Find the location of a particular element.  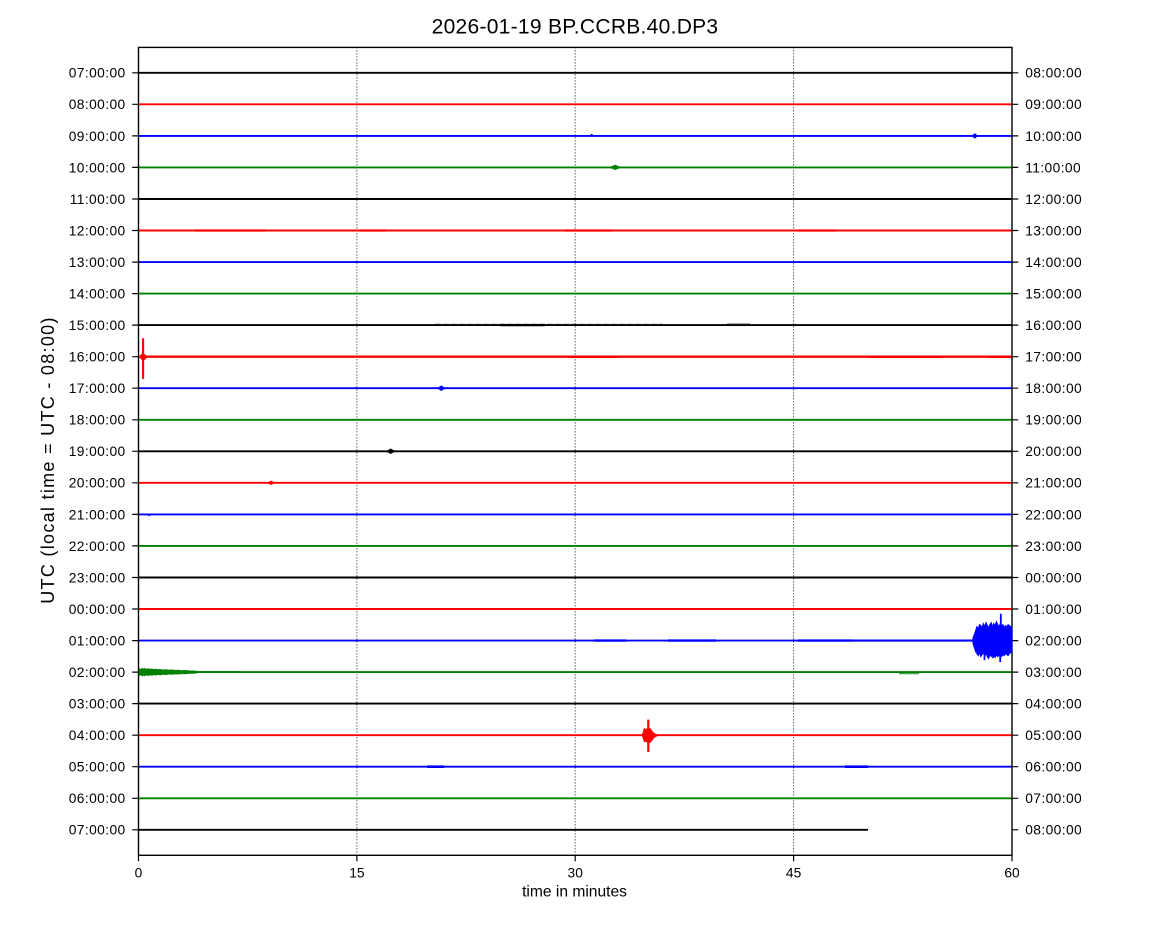

svg-text: time in minutes is located at coordinates (574, 891).